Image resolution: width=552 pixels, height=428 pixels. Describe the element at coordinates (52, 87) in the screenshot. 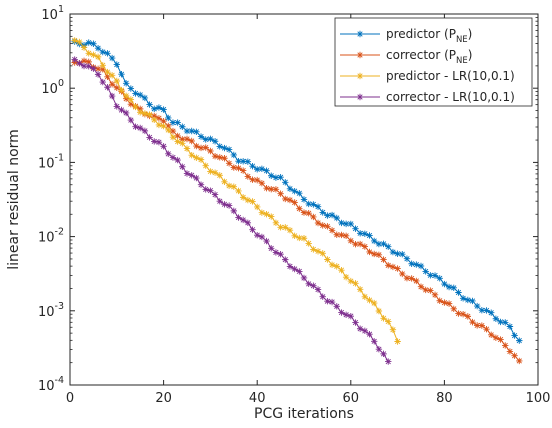

I see `y-tick-label: 10⁰` at that location.